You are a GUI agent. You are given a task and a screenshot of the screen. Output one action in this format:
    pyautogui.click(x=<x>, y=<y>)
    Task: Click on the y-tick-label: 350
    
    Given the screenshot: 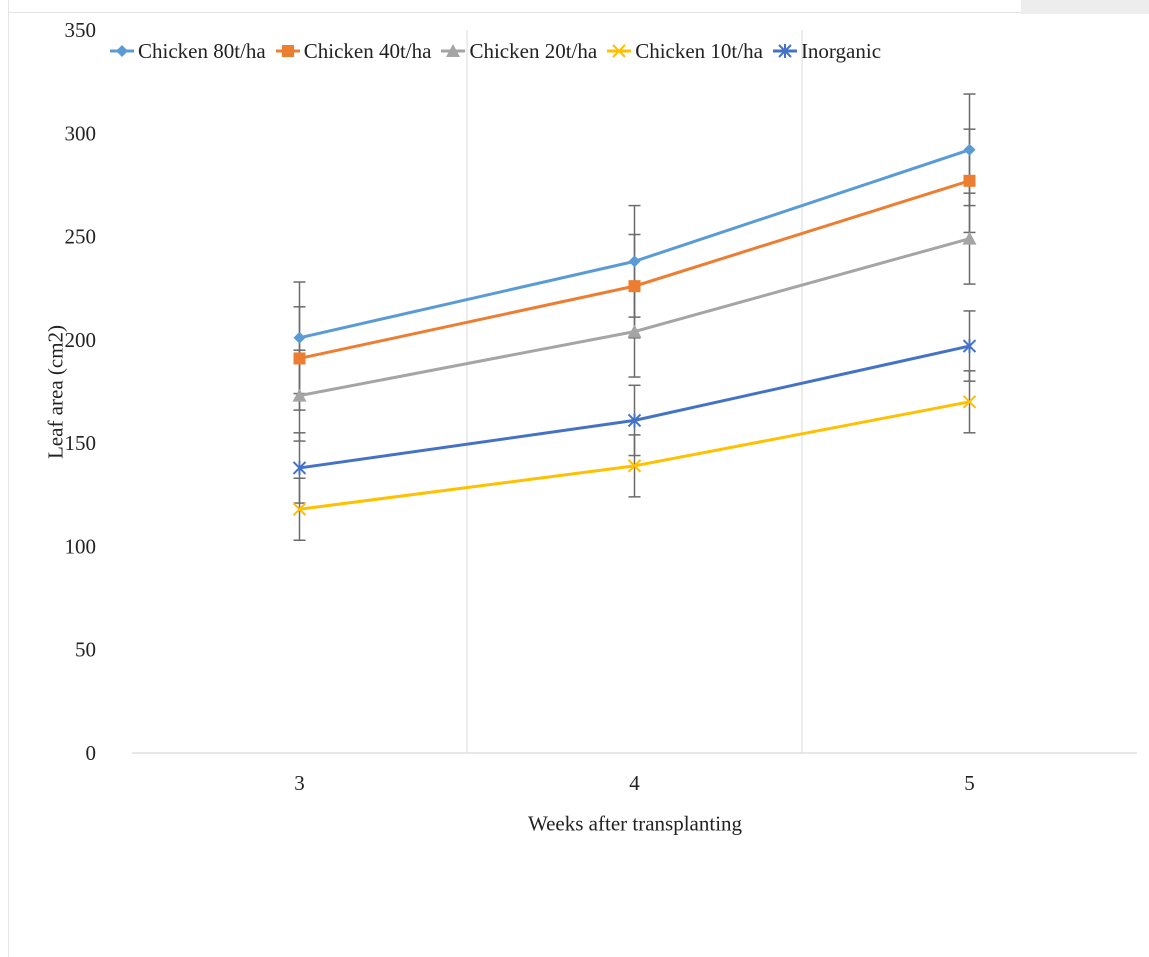 What is the action you would take?
    pyautogui.click(x=81, y=30)
    